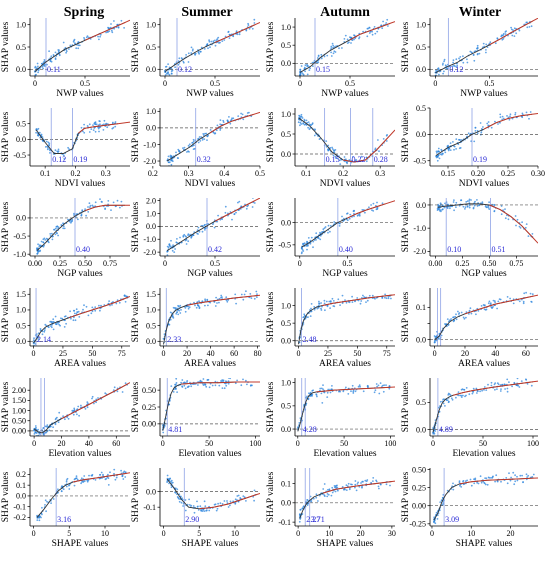 The width and height of the screenshot is (550, 561). Describe the element at coordinates (357, 353) in the screenshot. I see `x-tick-label: 50` at that location.